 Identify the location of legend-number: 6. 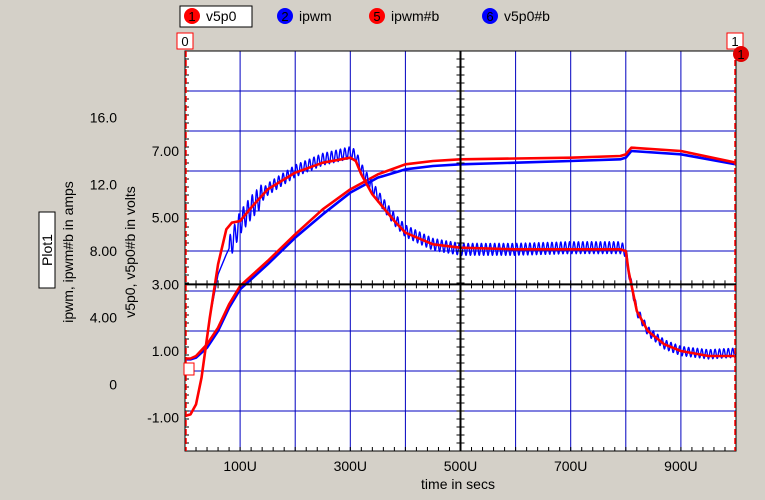
(489, 16).